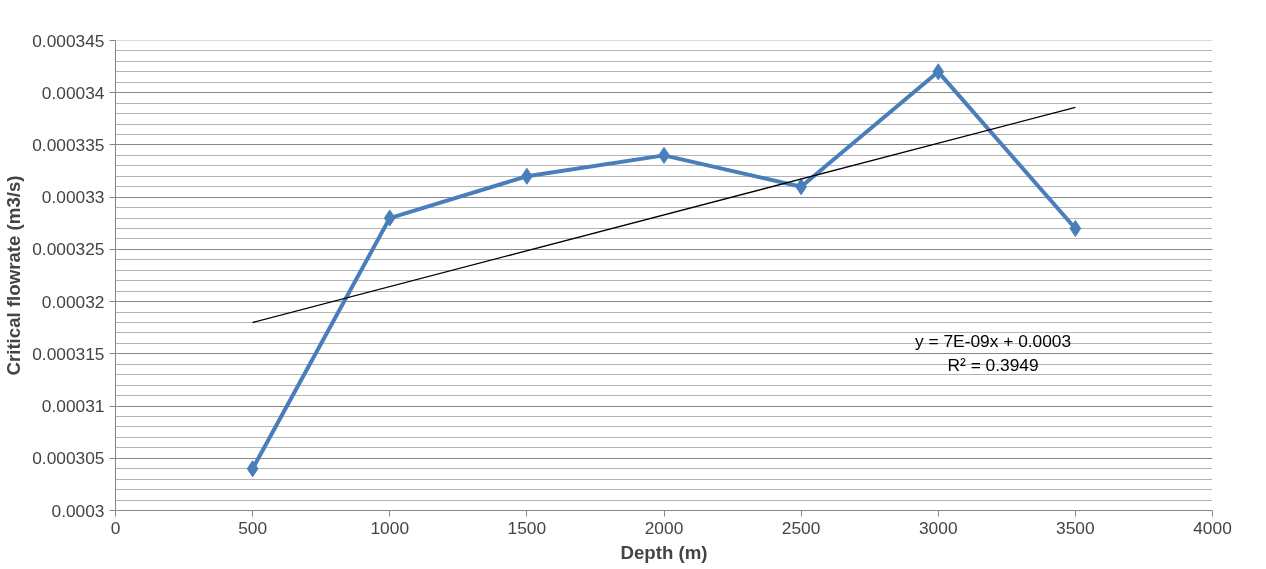 Image resolution: width=1266 pixels, height=569 pixels. Describe the element at coordinates (115, 527) in the screenshot. I see `x-tick-label: 0` at that location.